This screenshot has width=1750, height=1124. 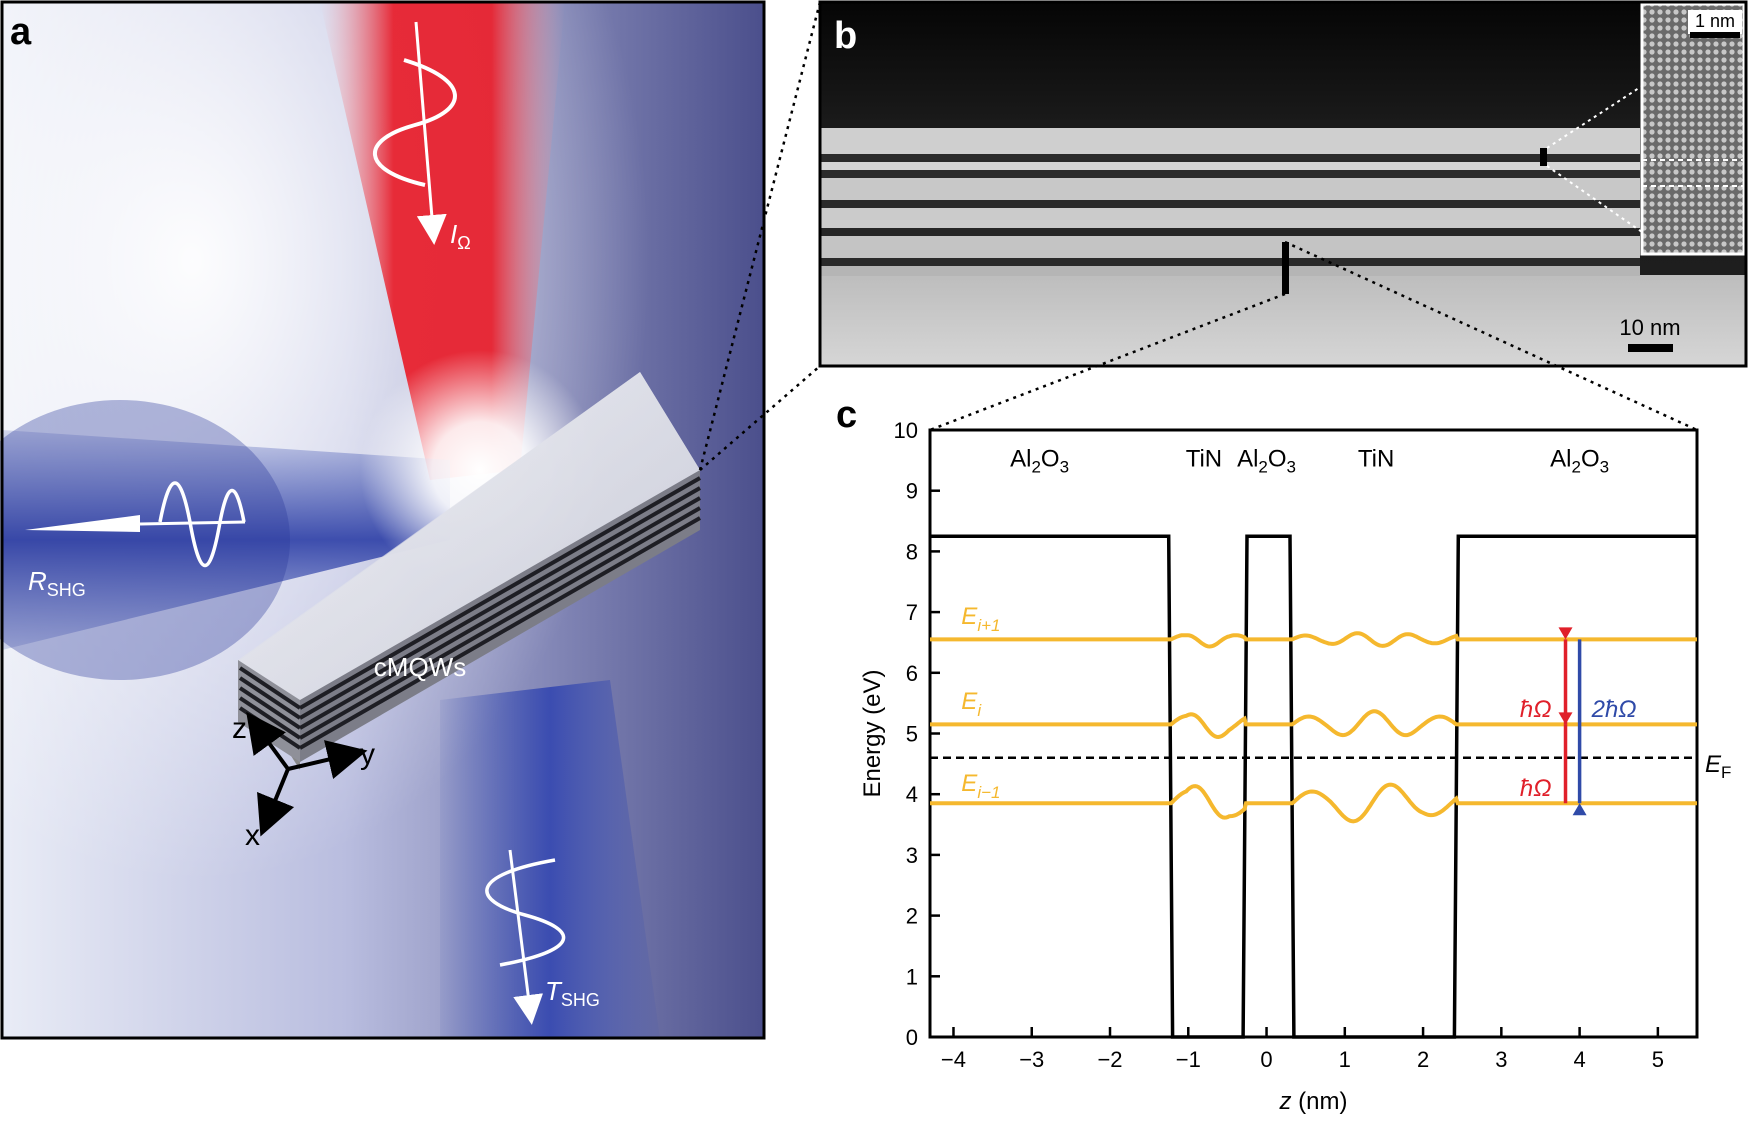 I want to click on photon-arrow-upper-head, so click(x=1565, y=633).